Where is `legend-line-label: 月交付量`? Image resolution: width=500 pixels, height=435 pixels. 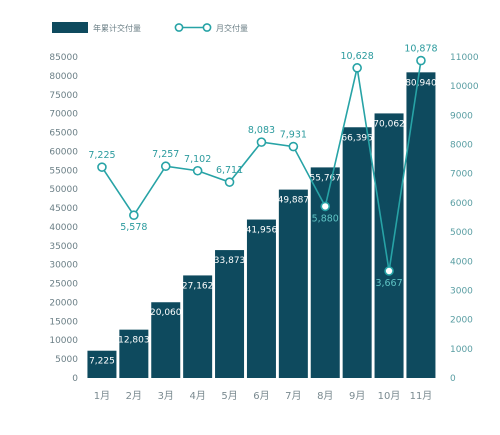 legend-line-label: 月交付量 is located at coordinates (232, 28).